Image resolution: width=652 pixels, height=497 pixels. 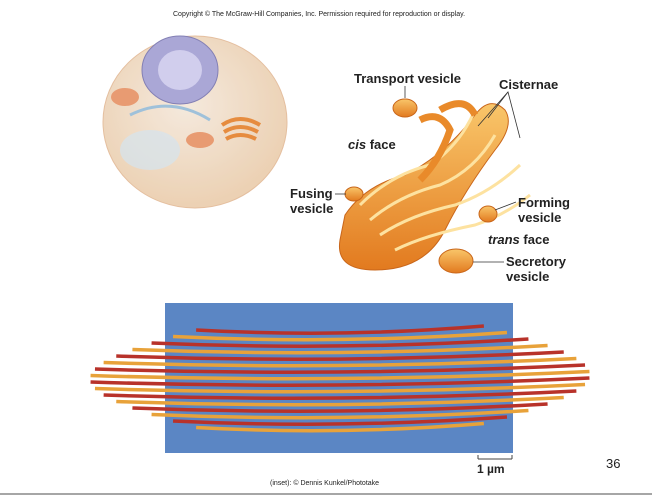 I want to click on label: Fusing vesicle, so click(x=312, y=201).